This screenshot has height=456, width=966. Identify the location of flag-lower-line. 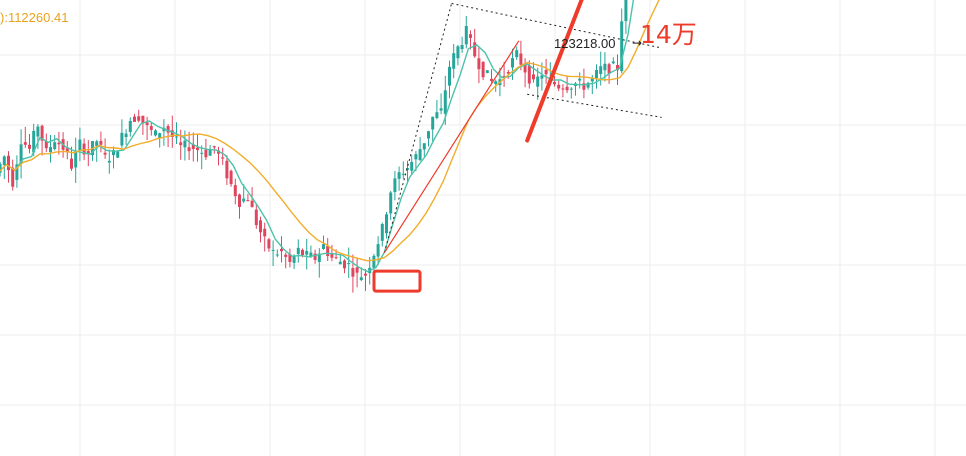
(594, 105).